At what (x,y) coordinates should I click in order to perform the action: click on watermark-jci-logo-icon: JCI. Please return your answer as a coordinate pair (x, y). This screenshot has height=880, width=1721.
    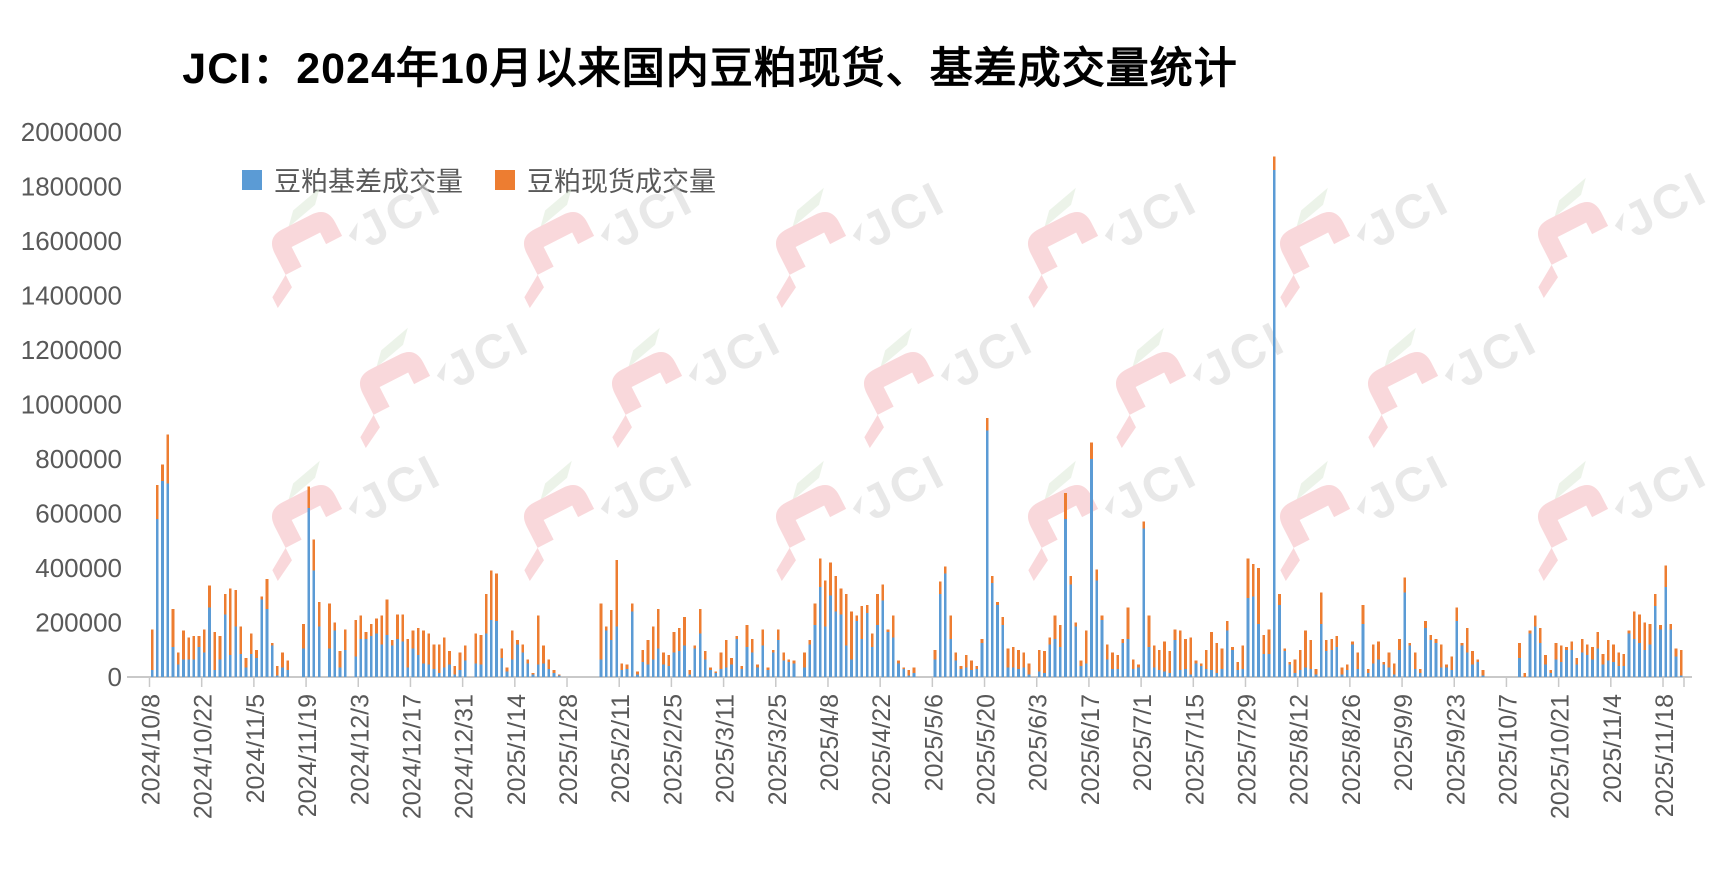
    Looking at the image, I should click on (1369, 512).